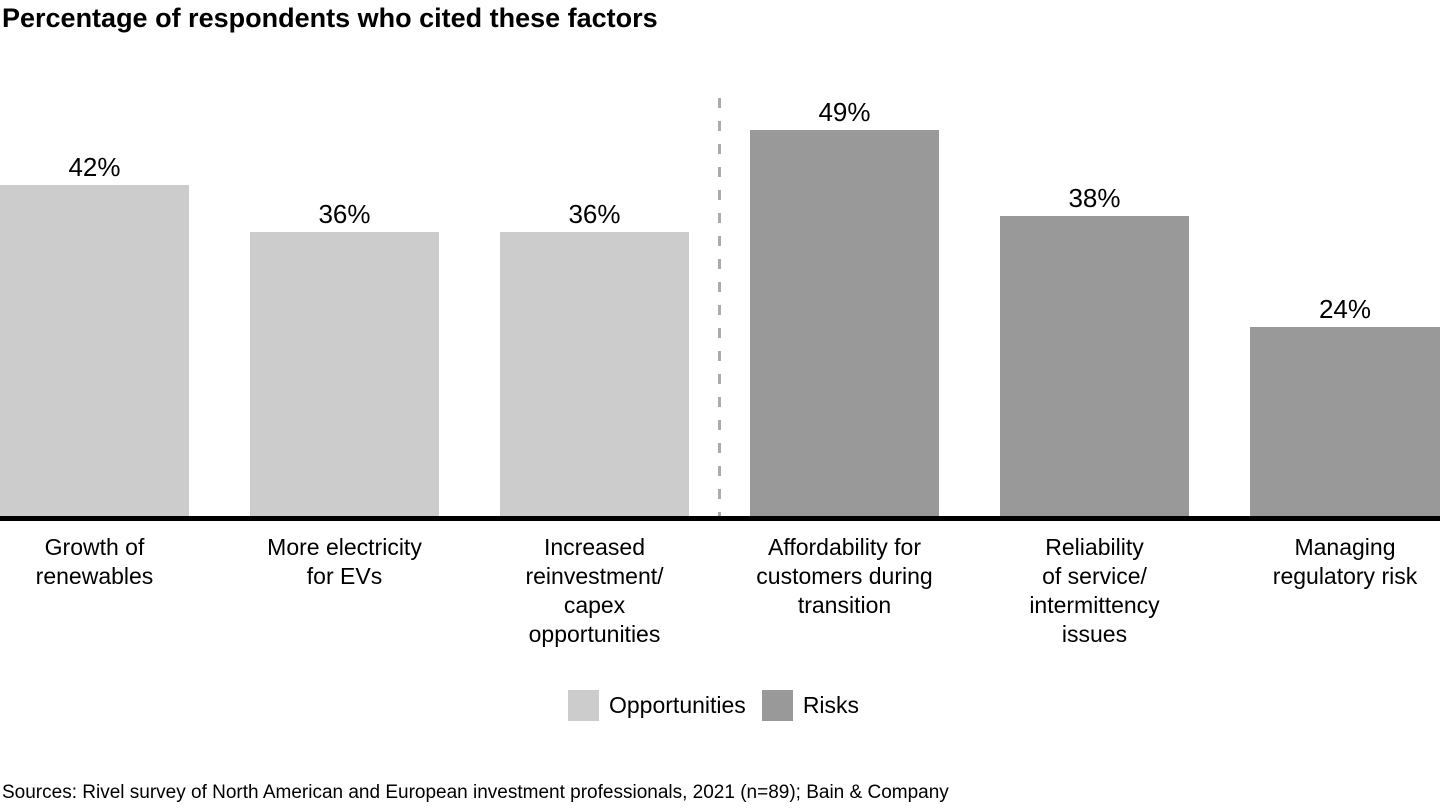 The width and height of the screenshot is (1440, 810). I want to click on value-label-increased-reinvestment: 36%, so click(594, 214).